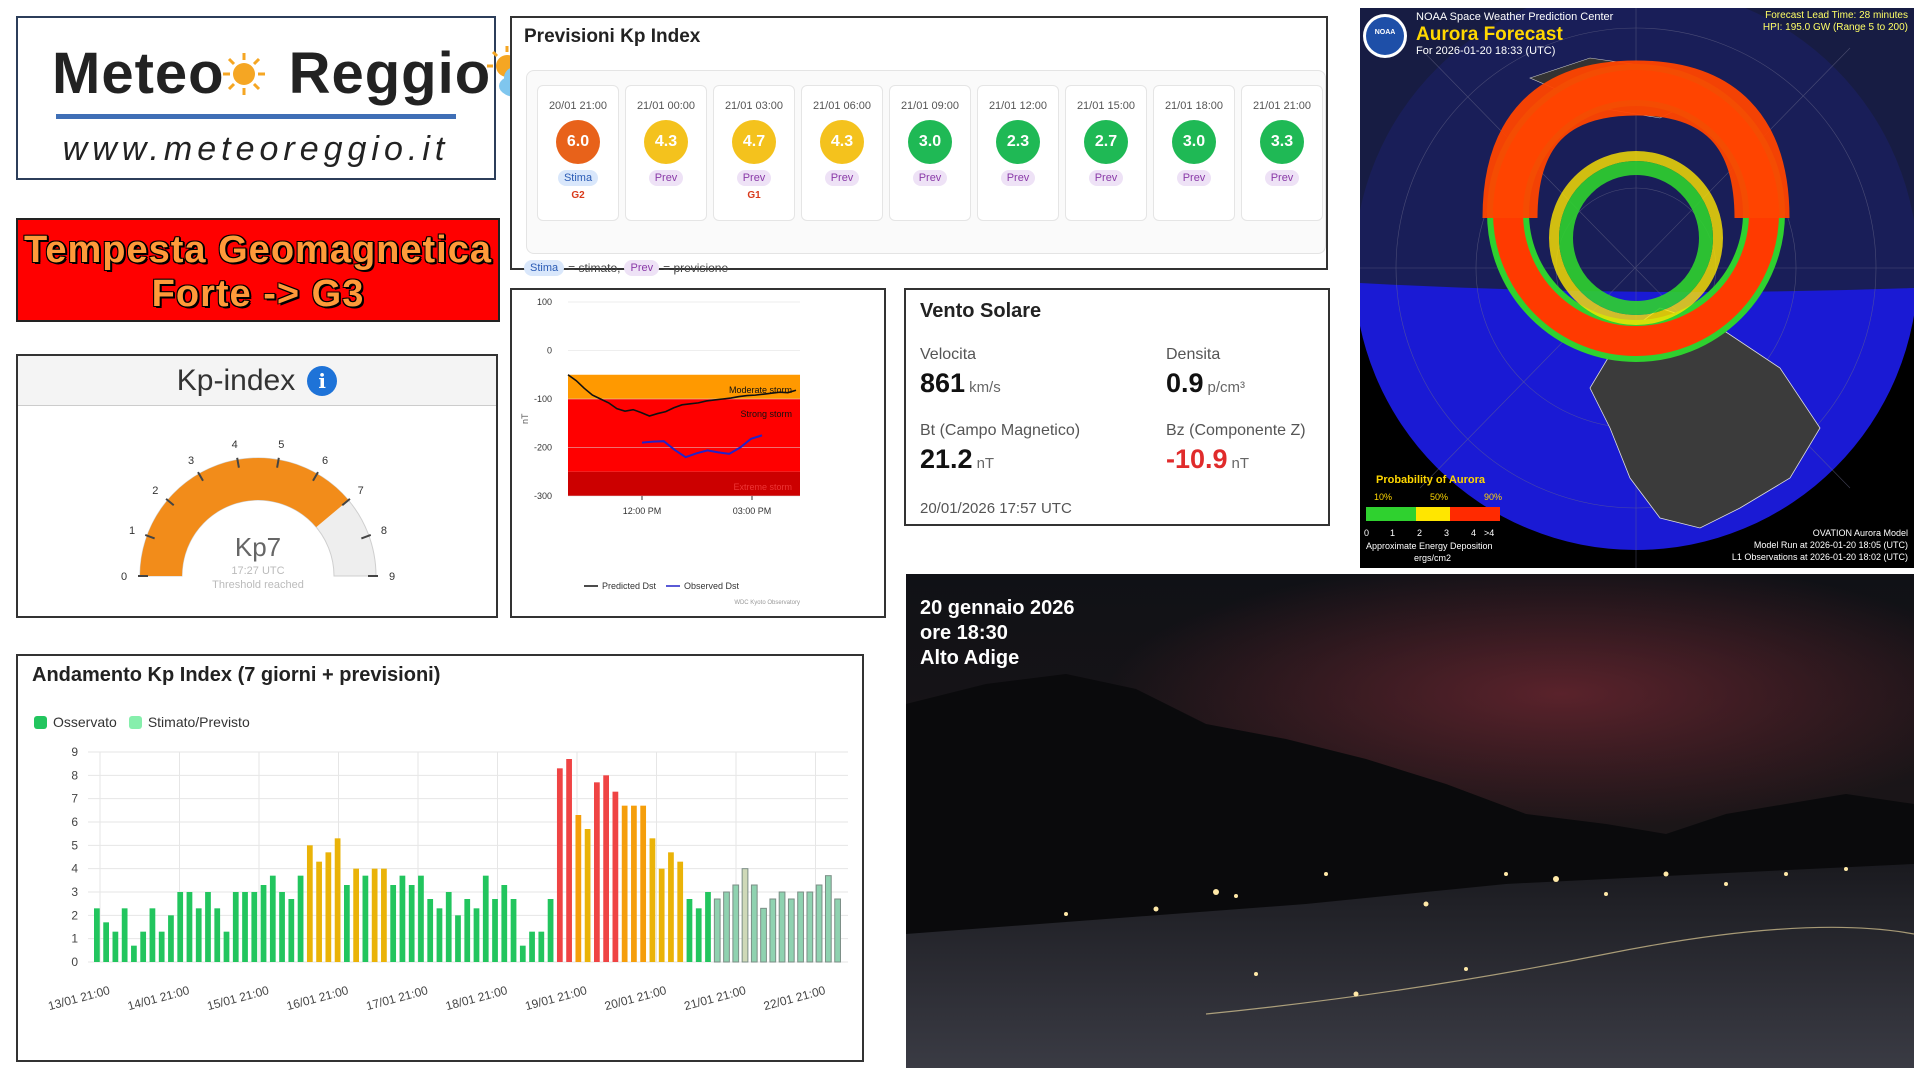  I want to click on dst-y-tick: 0, so click(549, 351).